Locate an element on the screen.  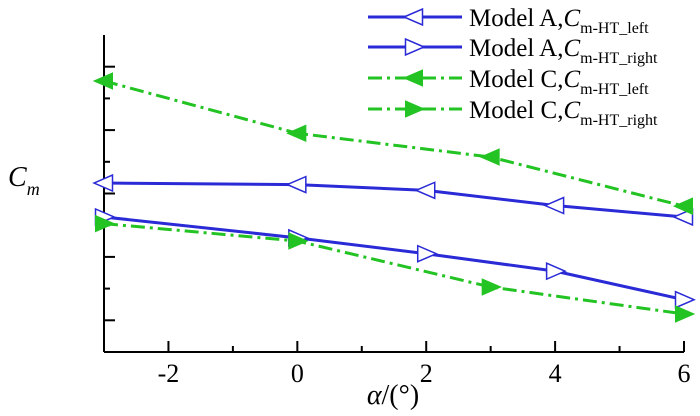
legend-entry: Model A,Cm-HT_right is located at coordinates (513, 51).